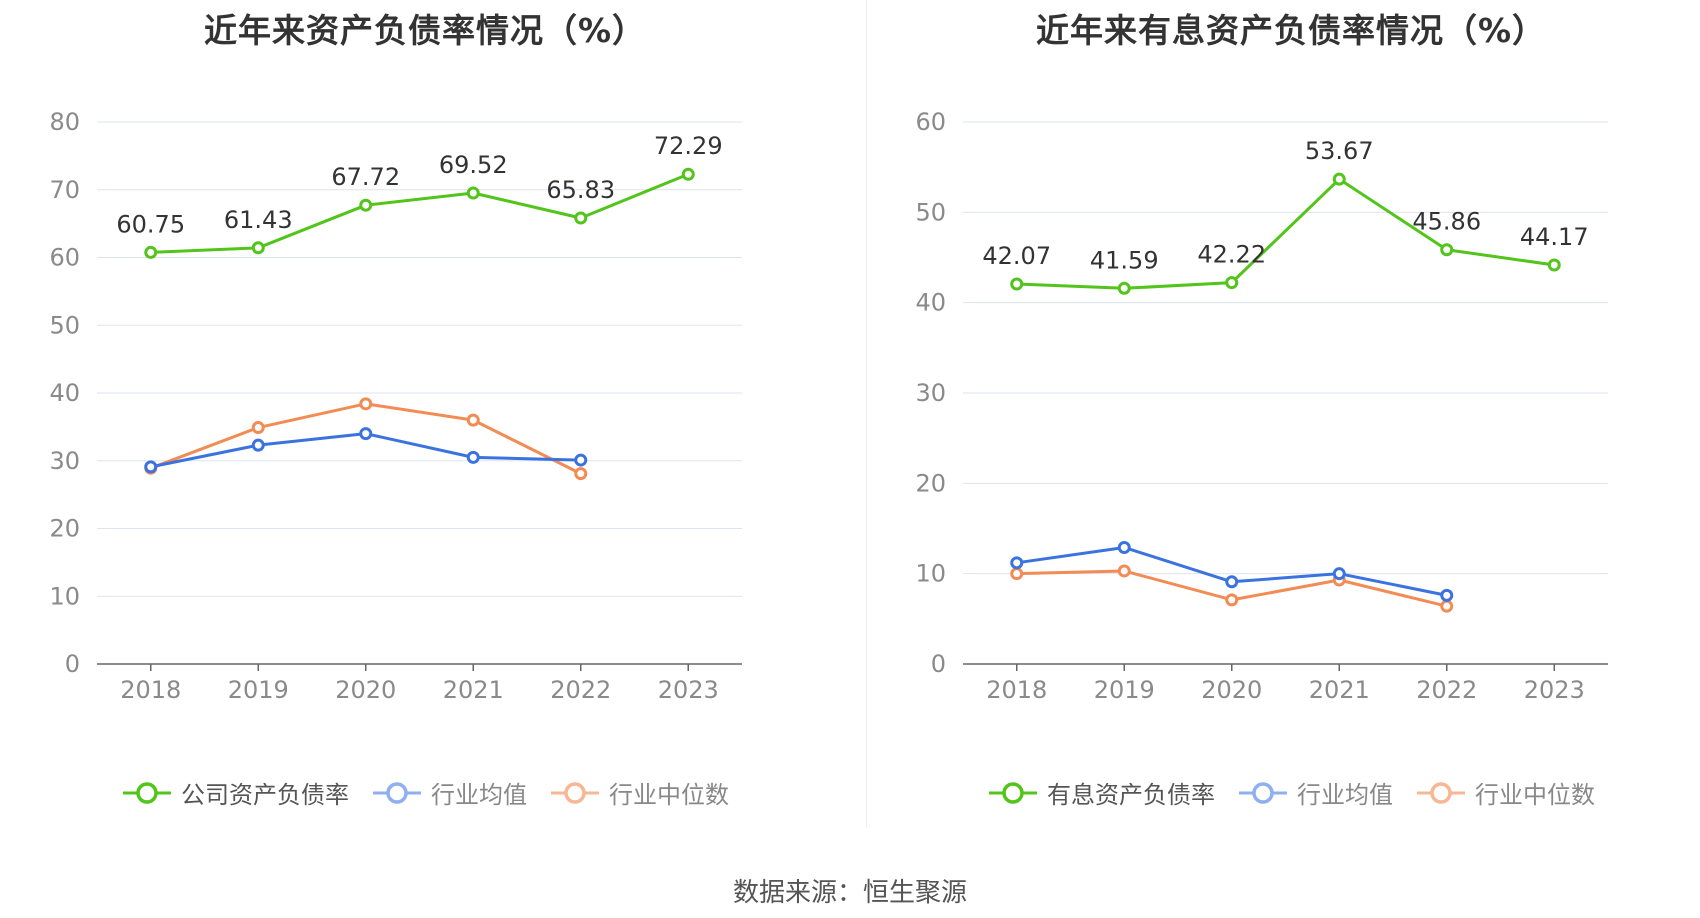 This screenshot has width=1700, height=918. Describe the element at coordinates (580, 190) in the screenshot. I see `data-label: 65.83` at that location.